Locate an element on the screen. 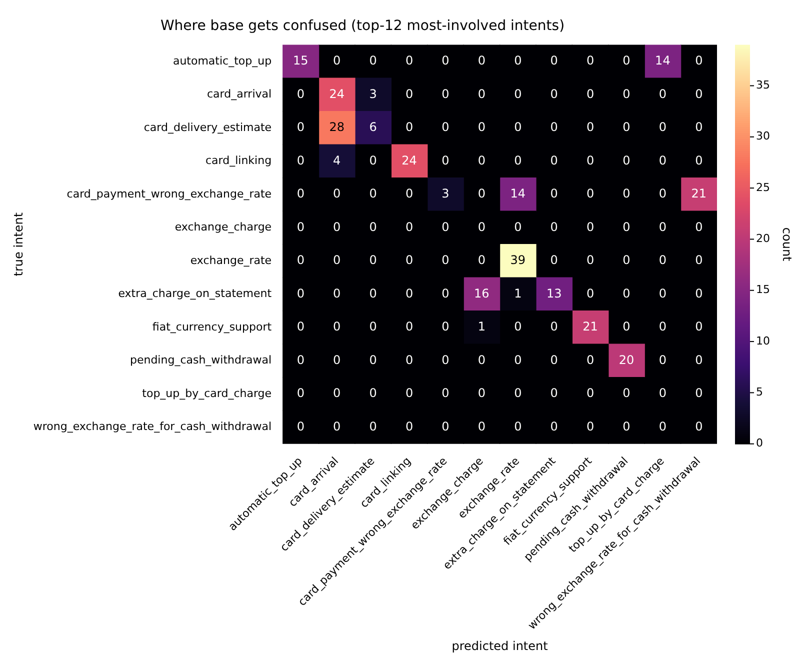  y-tick-label: fiat_currency_support is located at coordinates (212, 327).